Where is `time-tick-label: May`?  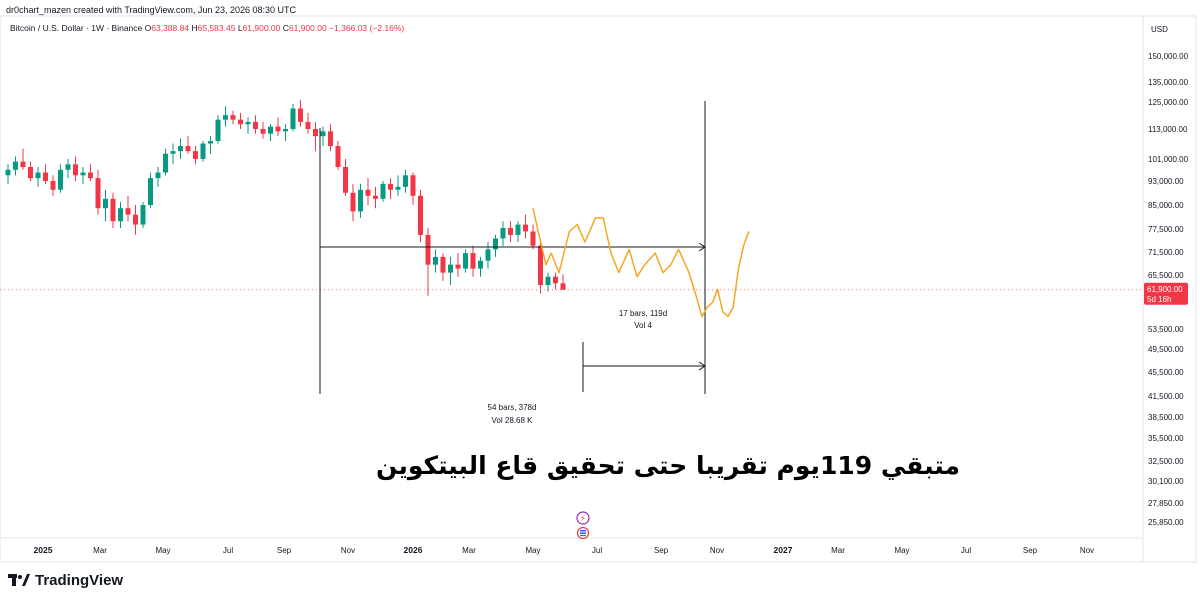 time-tick-label: May is located at coordinates (532, 550).